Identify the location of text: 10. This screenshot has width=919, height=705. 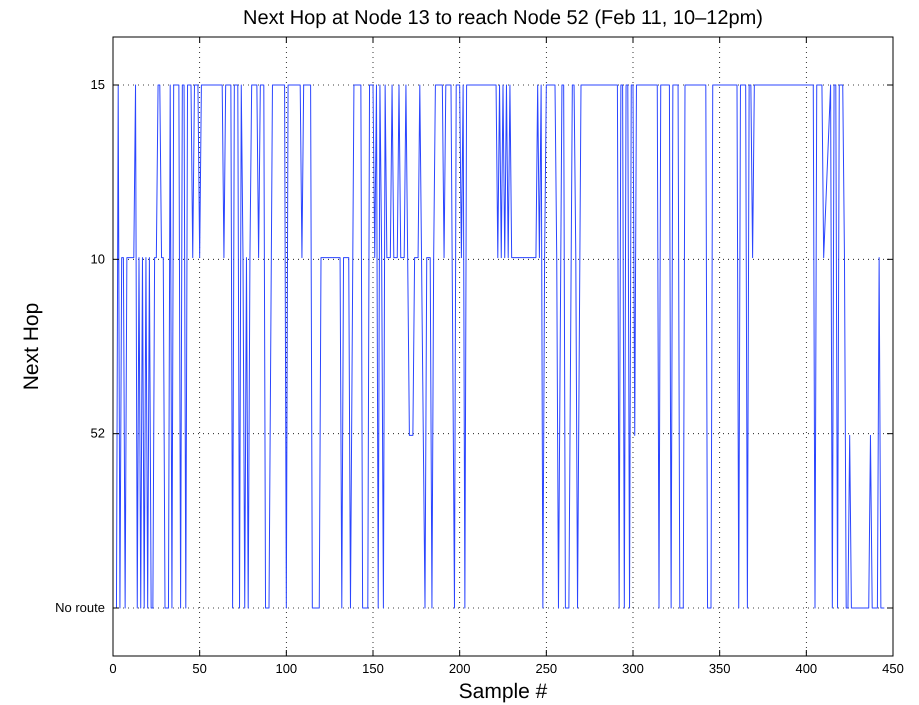
(97, 258).